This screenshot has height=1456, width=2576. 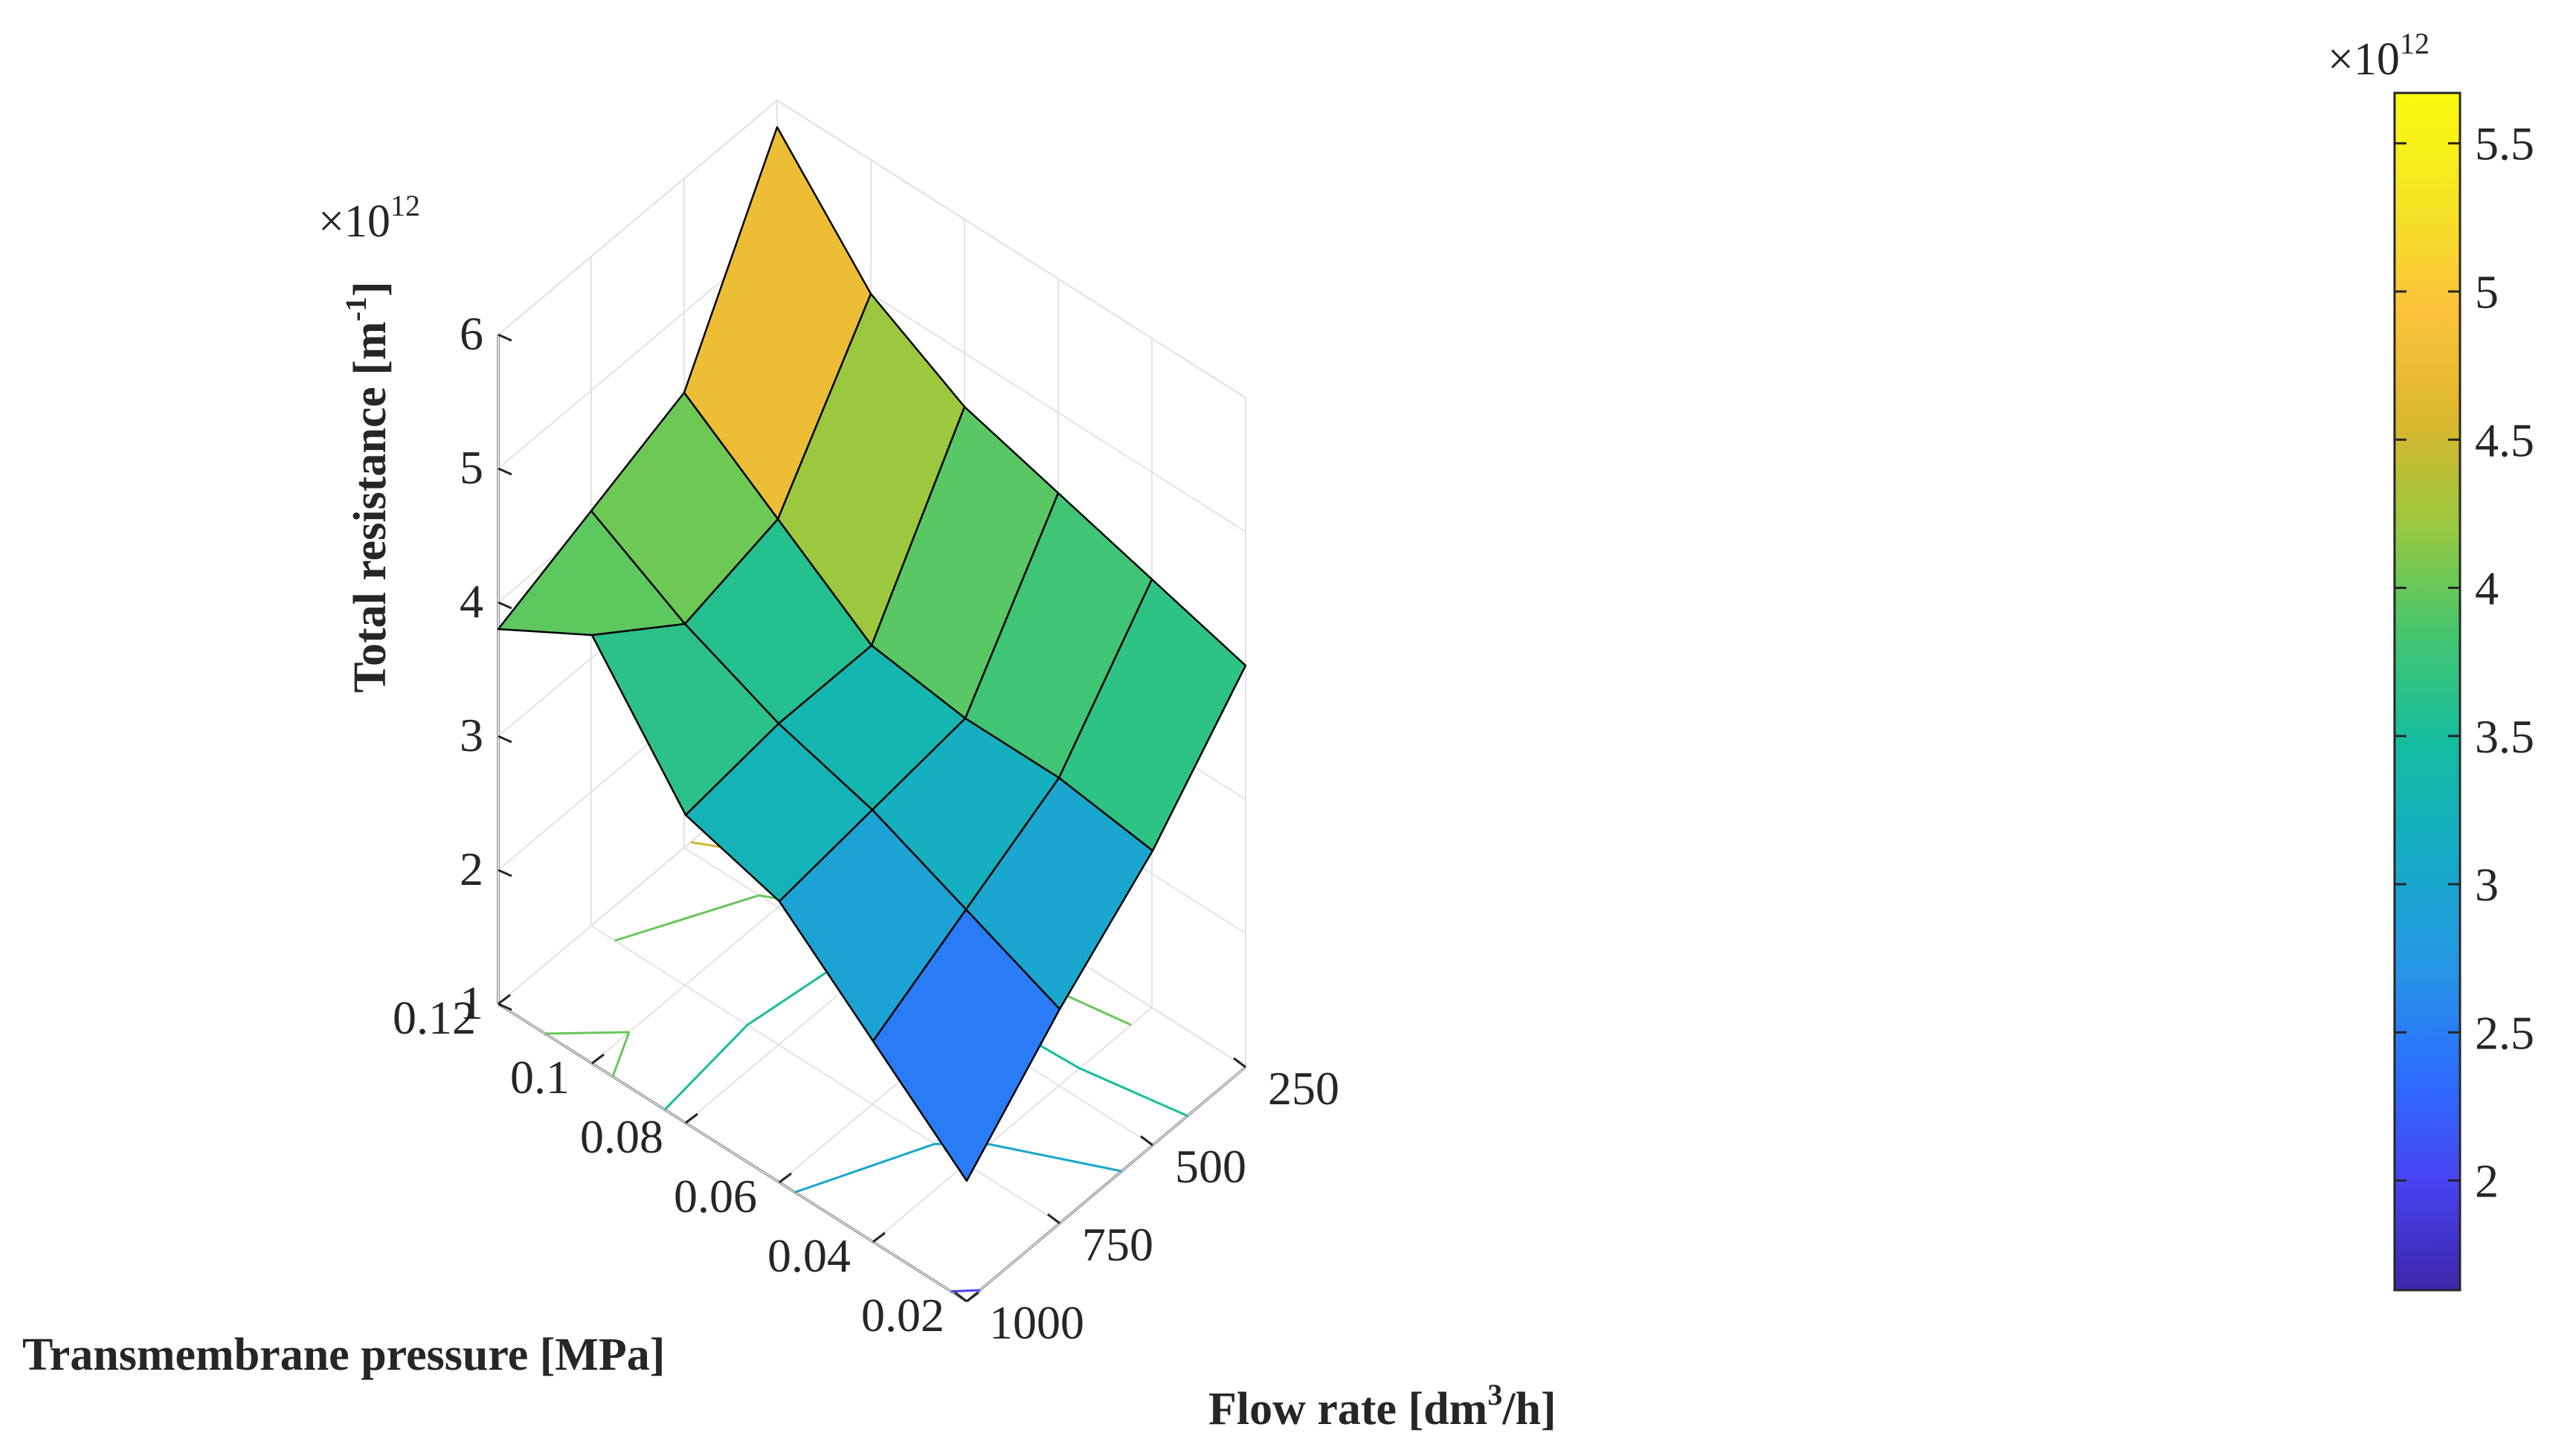 What do you see at coordinates (2504, 143) in the screenshot?
I see `colorbar-tick-label: 5.5` at bounding box center [2504, 143].